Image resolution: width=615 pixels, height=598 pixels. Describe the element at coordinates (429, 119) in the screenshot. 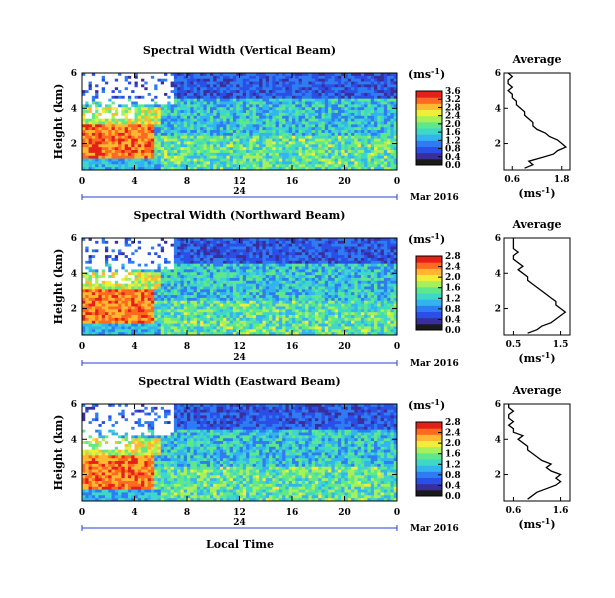

I see `colorbar-segment` at that location.